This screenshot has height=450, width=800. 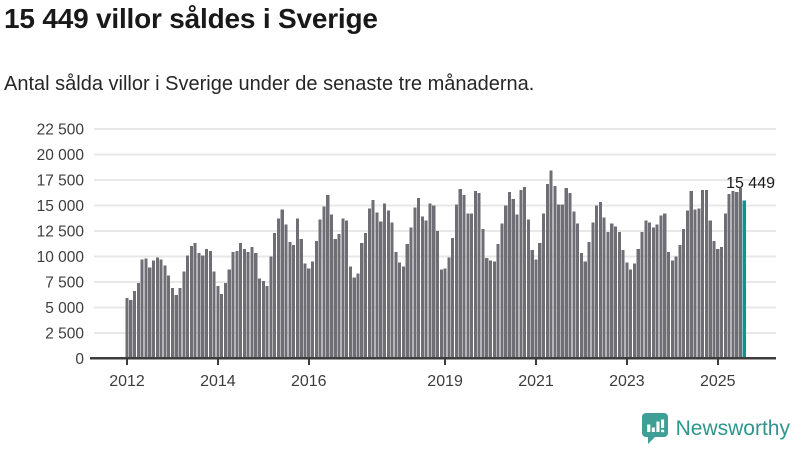 What do you see at coordinates (61, 129) in the screenshot?
I see `y-axis-tick-label: 22 500` at bounding box center [61, 129].